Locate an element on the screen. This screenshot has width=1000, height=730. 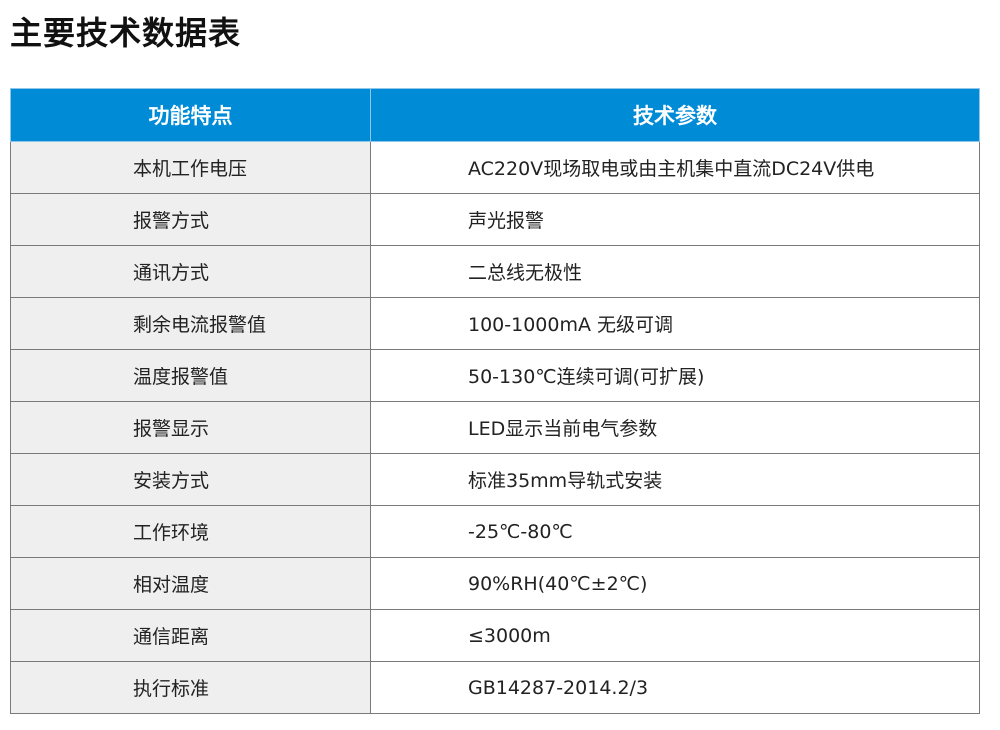
row-value: 100-1000mA 无级可调 is located at coordinates (675, 323).